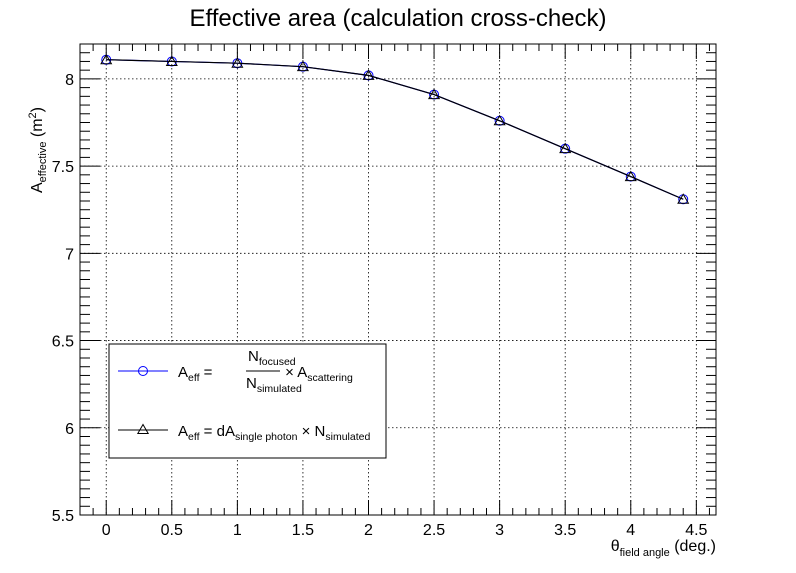 The height and width of the screenshot is (573, 796). What do you see at coordinates (274, 433) in the screenshot?
I see `legend-entry-2: Aeff = dAsingle photon × Nsimulated` at bounding box center [274, 433].